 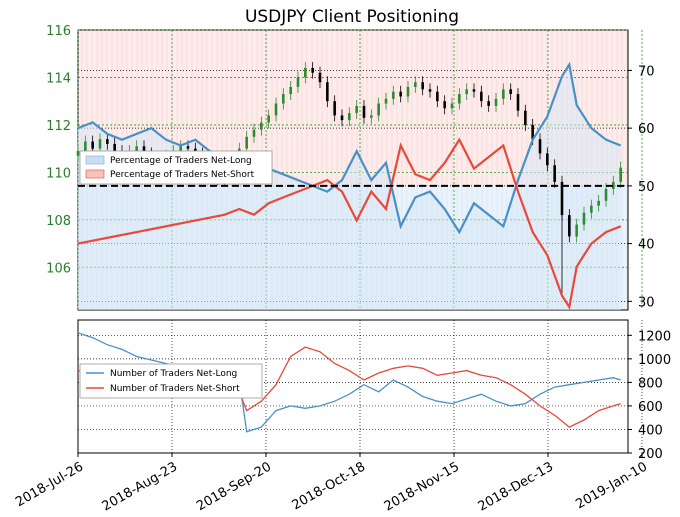 I want to click on count-tick-label: 1000, so click(x=654, y=360).